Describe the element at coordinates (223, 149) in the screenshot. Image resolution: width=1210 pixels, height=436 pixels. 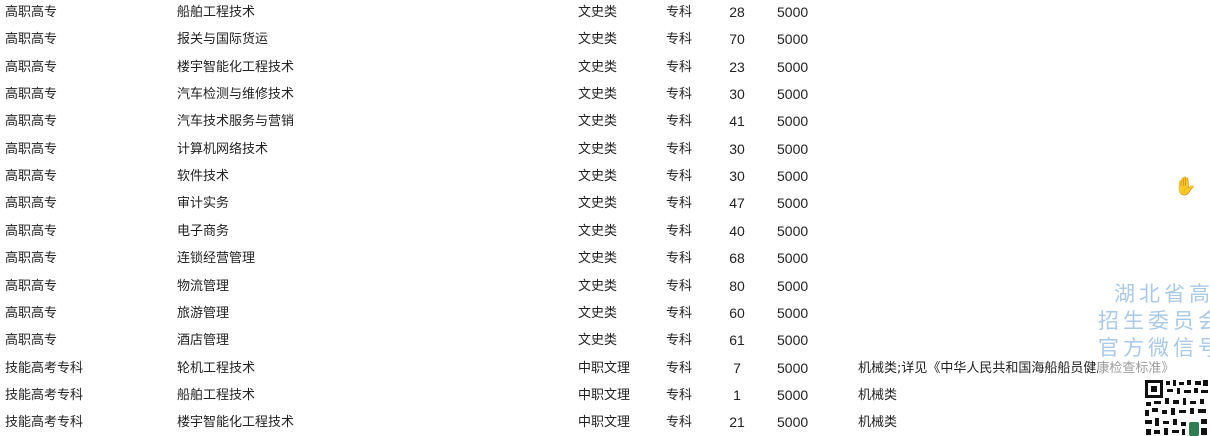
I see `cell-major: 计算机网络技术` at that location.